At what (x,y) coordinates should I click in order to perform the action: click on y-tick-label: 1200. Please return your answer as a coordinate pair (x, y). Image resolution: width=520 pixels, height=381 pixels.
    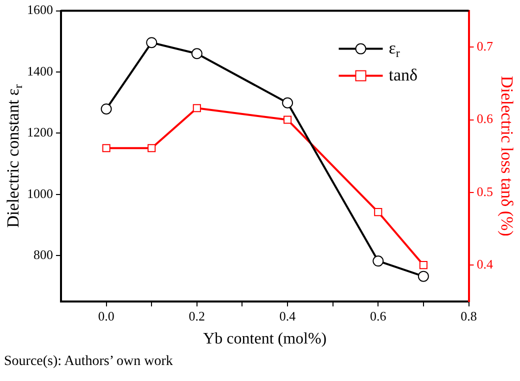
    Looking at the image, I should click on (40, 132).